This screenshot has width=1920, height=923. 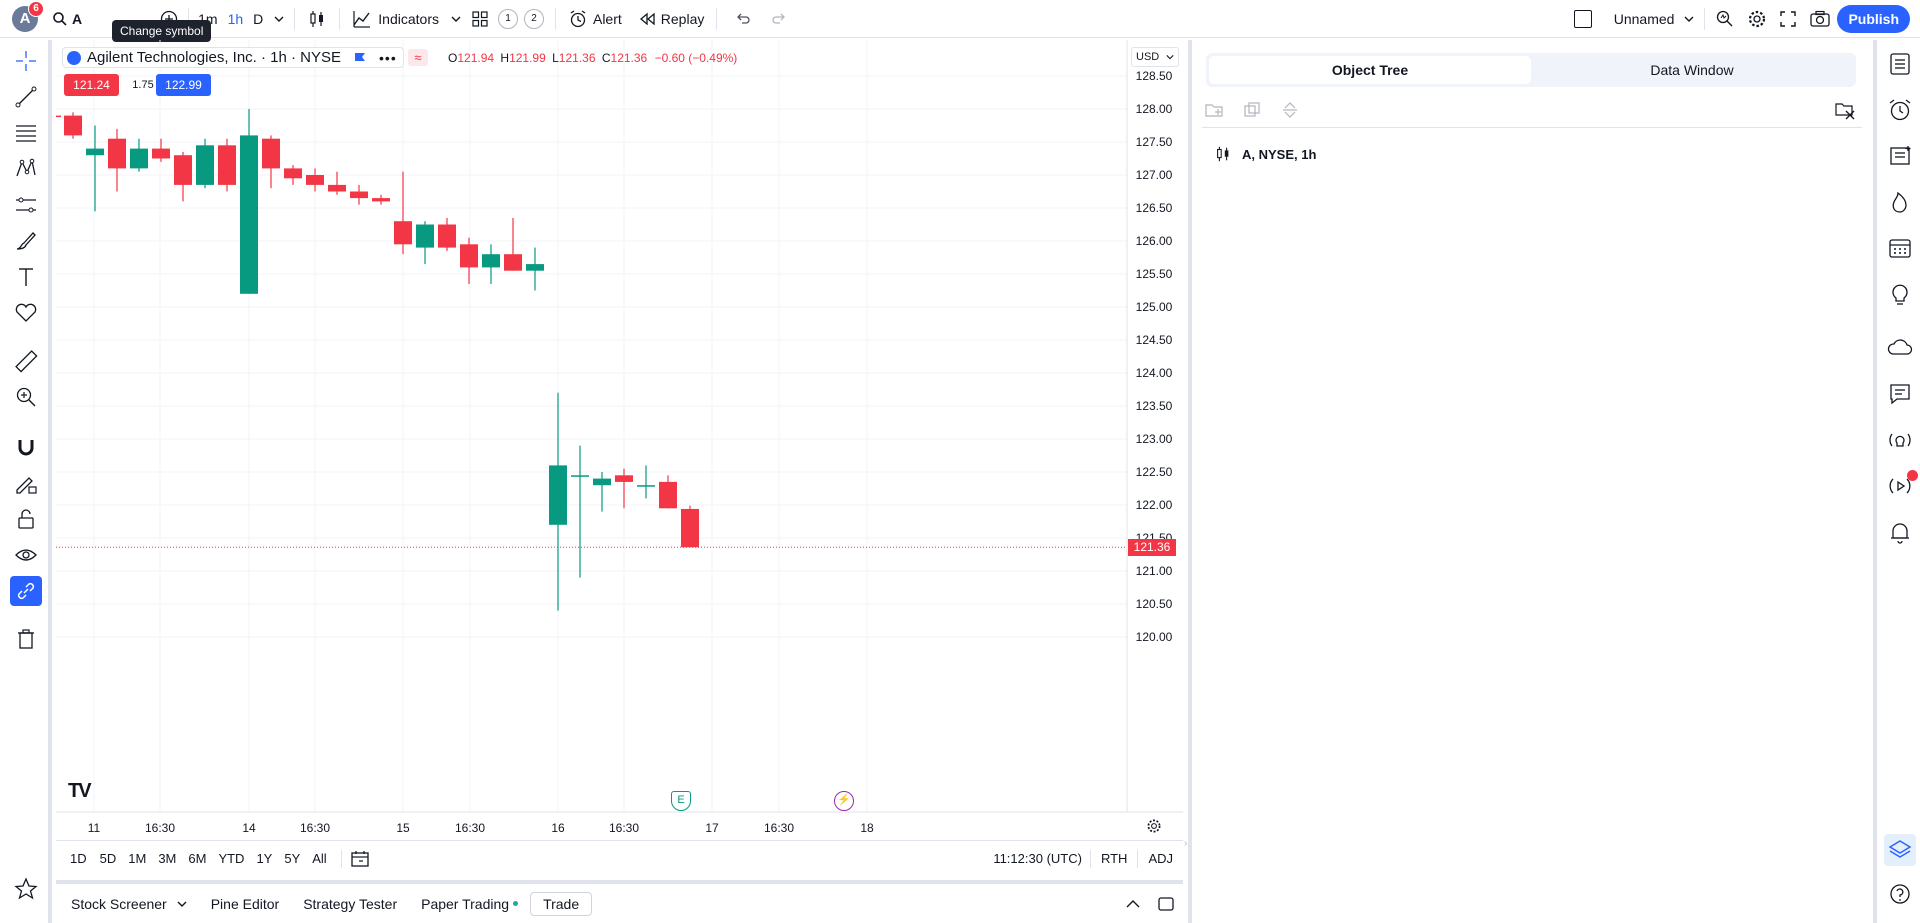 I want to click on magnet-tool, so click(x=26, y=447).